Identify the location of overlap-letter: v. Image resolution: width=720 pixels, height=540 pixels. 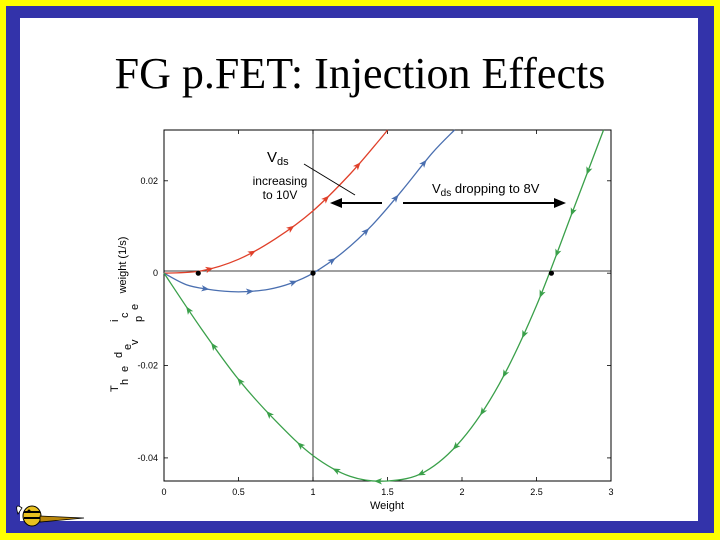
(135, 342).